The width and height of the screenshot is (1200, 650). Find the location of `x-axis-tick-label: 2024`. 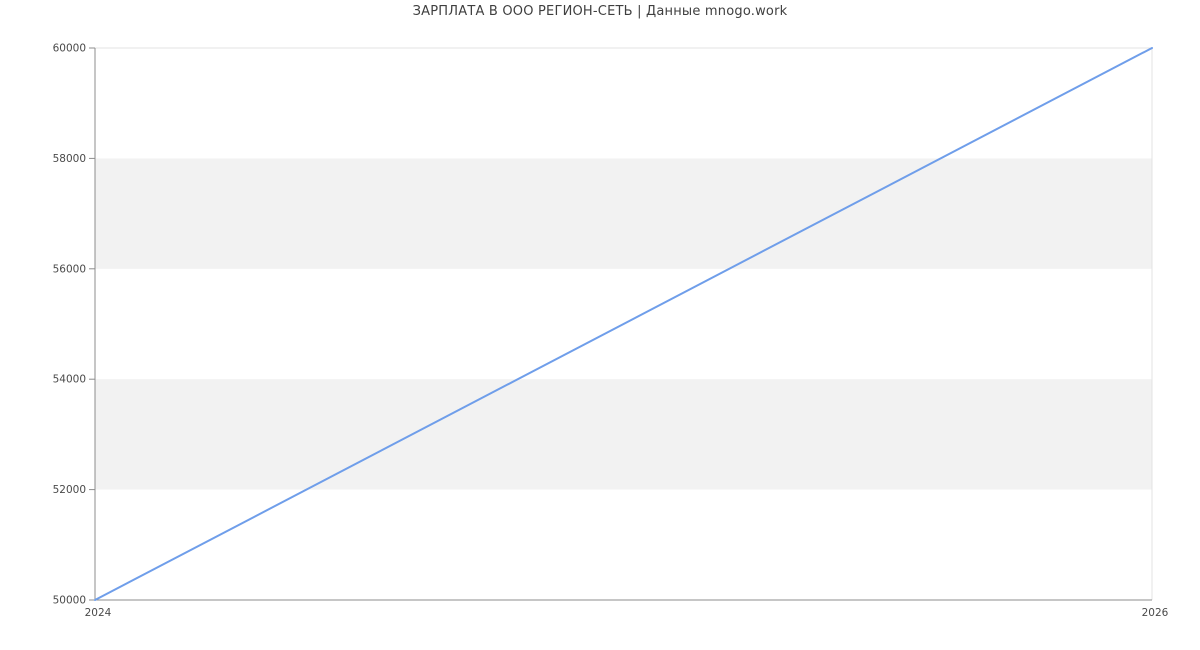

x-axis-tick-label: 2024 is located at coordinates (98, 613).